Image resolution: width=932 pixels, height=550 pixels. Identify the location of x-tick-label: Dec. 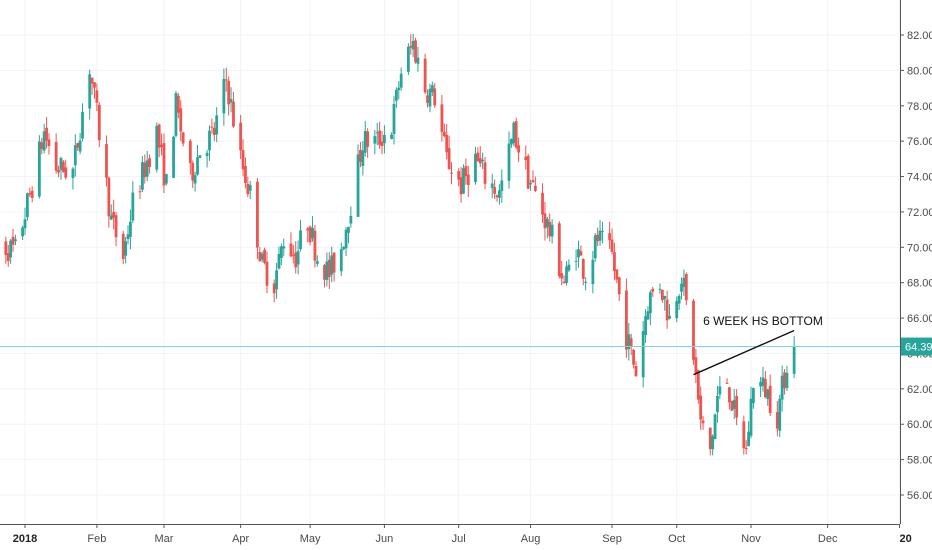
(828, 539).